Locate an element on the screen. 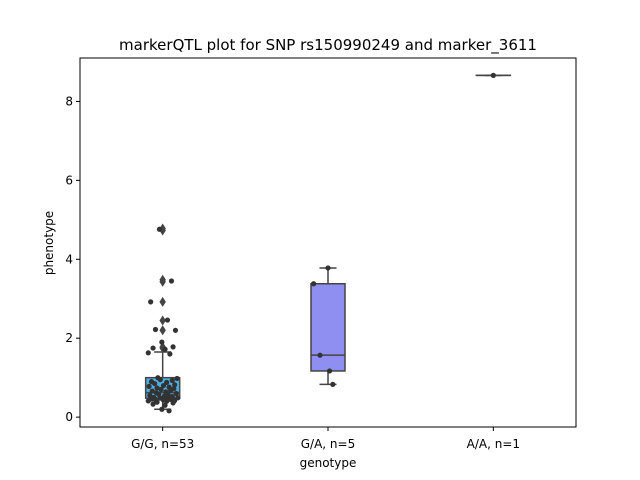 The height and width of the screenshot is (480, 640). y-tick-label: 6 is located at coordinates (69, 180).